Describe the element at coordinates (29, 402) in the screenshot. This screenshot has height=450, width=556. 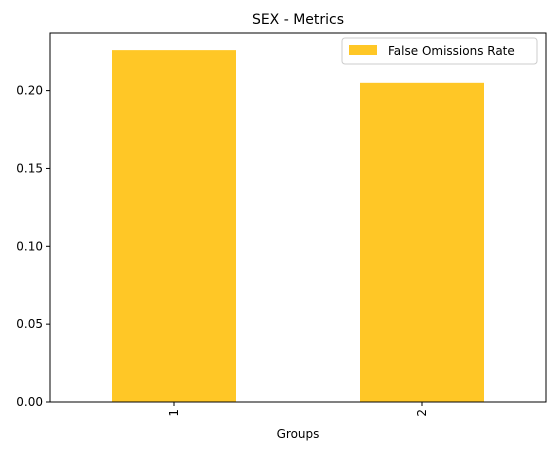
I see `y-tick-label: 0.00` at that location.